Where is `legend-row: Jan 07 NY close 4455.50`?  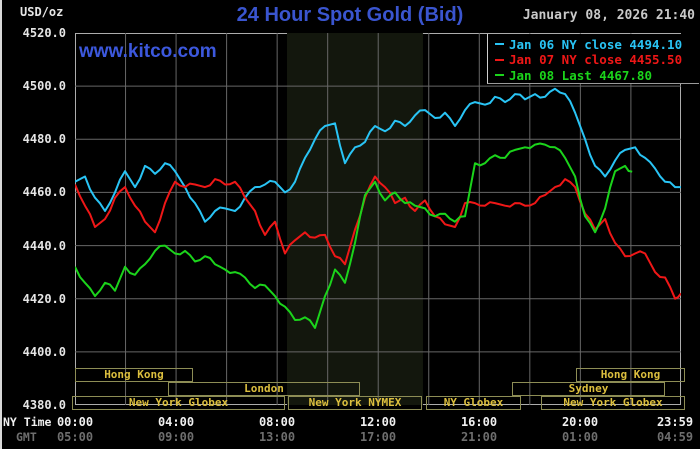
legend-row: Jan 07 NY close 4455.50 is located at coordinates (588, 60).